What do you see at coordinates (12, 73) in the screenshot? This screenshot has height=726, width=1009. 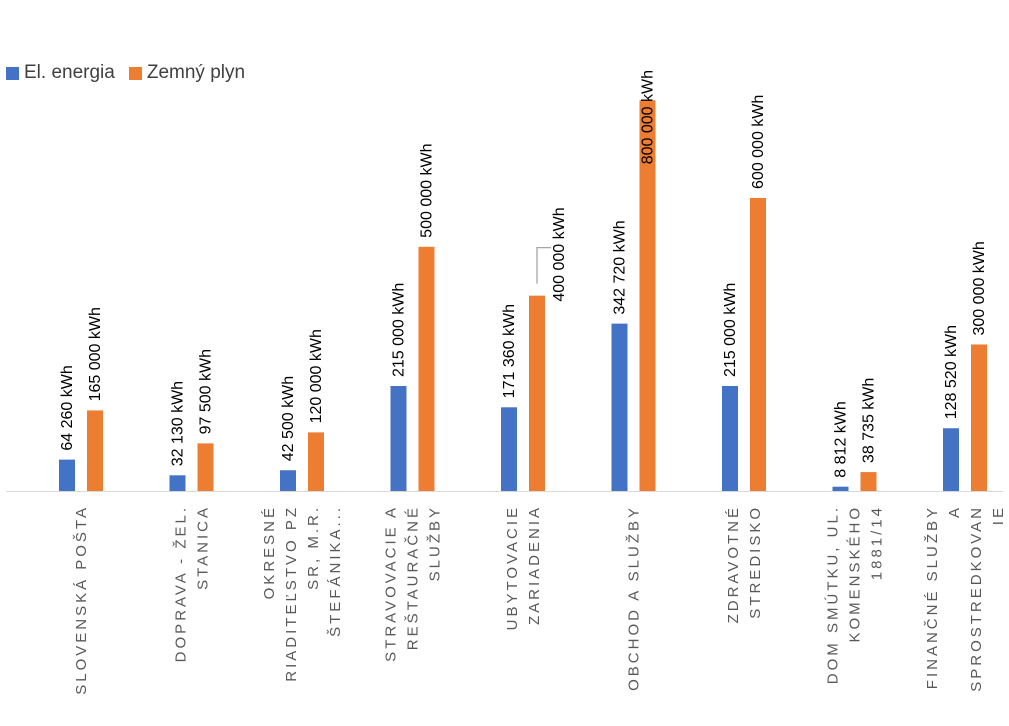 I see `legend-swatch-el-energia` at bounding box center [12, 73].